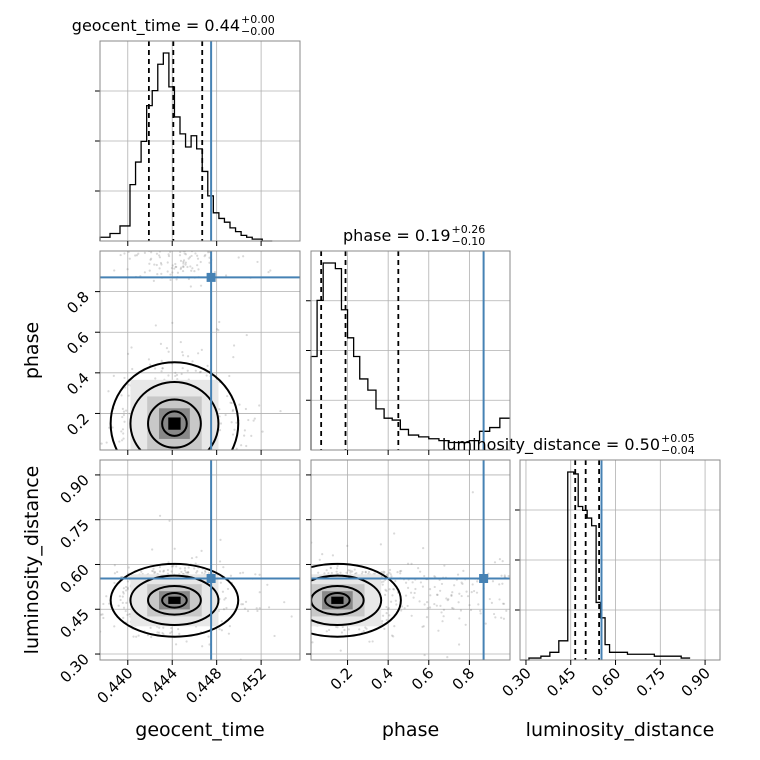 The height and width of the screenshot is (760, 760). What do you see at coordinates (678, 438) in the screenshot?
I see `title-upper-error: +0.05` at bounding box center [678, 438].